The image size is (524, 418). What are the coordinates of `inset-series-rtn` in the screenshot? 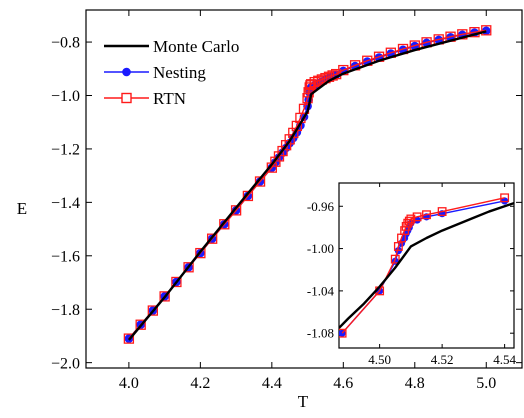 It's located at (424, 265).